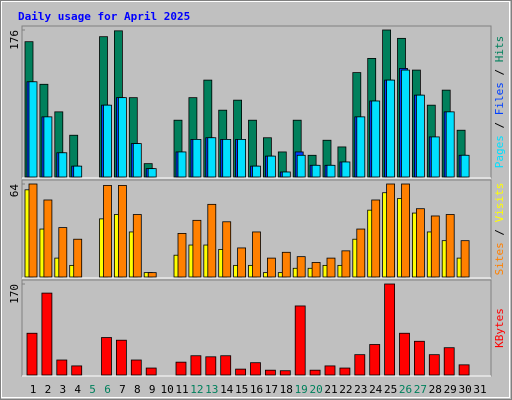 This screenshot has width=512, height=400. What do you see at coordinates (107, 389) in the screenshot?
I see `x-tick-label: 6` at bounding box center [107, 389].